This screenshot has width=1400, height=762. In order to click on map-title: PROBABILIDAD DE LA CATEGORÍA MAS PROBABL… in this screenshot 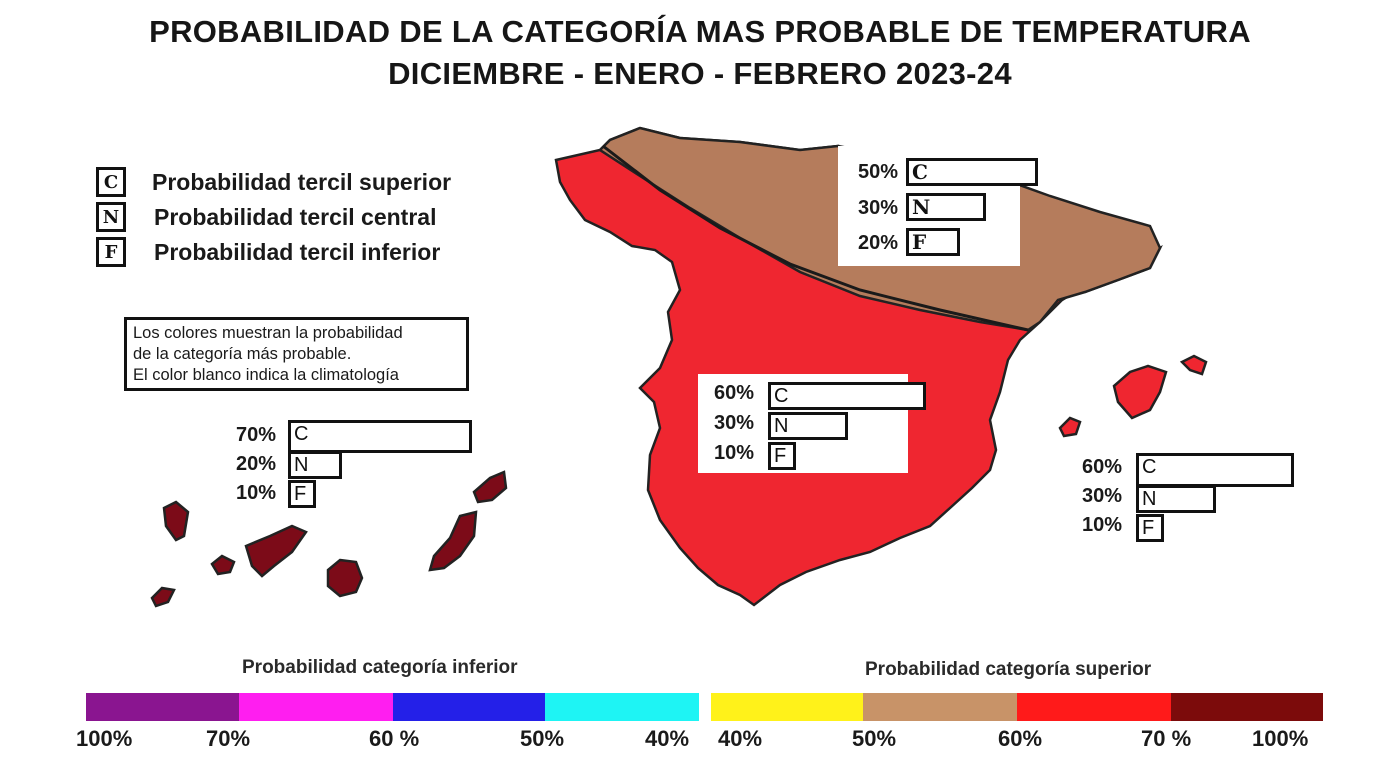, I will do `click(700, 31)`.